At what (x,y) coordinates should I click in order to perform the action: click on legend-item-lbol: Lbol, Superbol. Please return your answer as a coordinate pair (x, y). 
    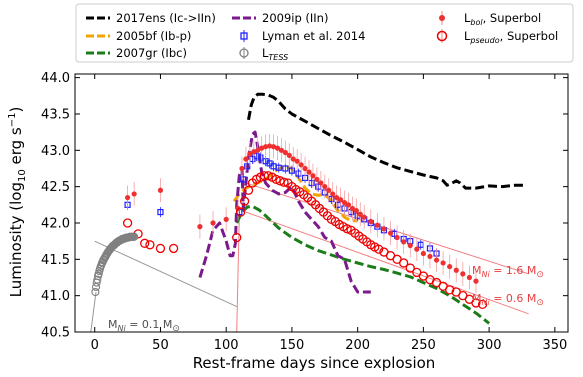
    Looking at the image, I should click on (490, 19).